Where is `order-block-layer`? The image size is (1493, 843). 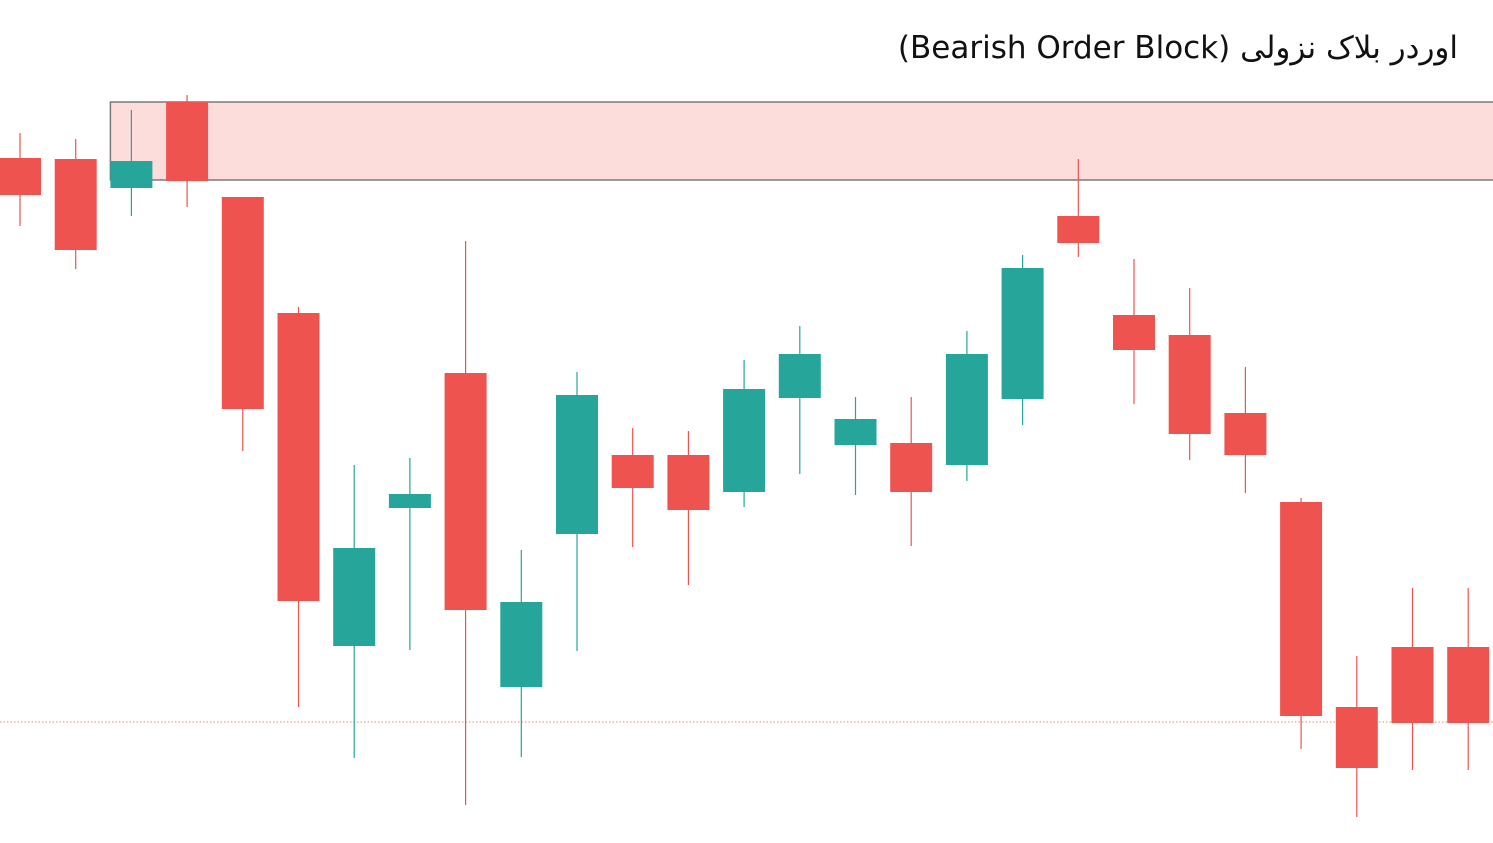
order-block-layer is located at coordinates (801, 141).